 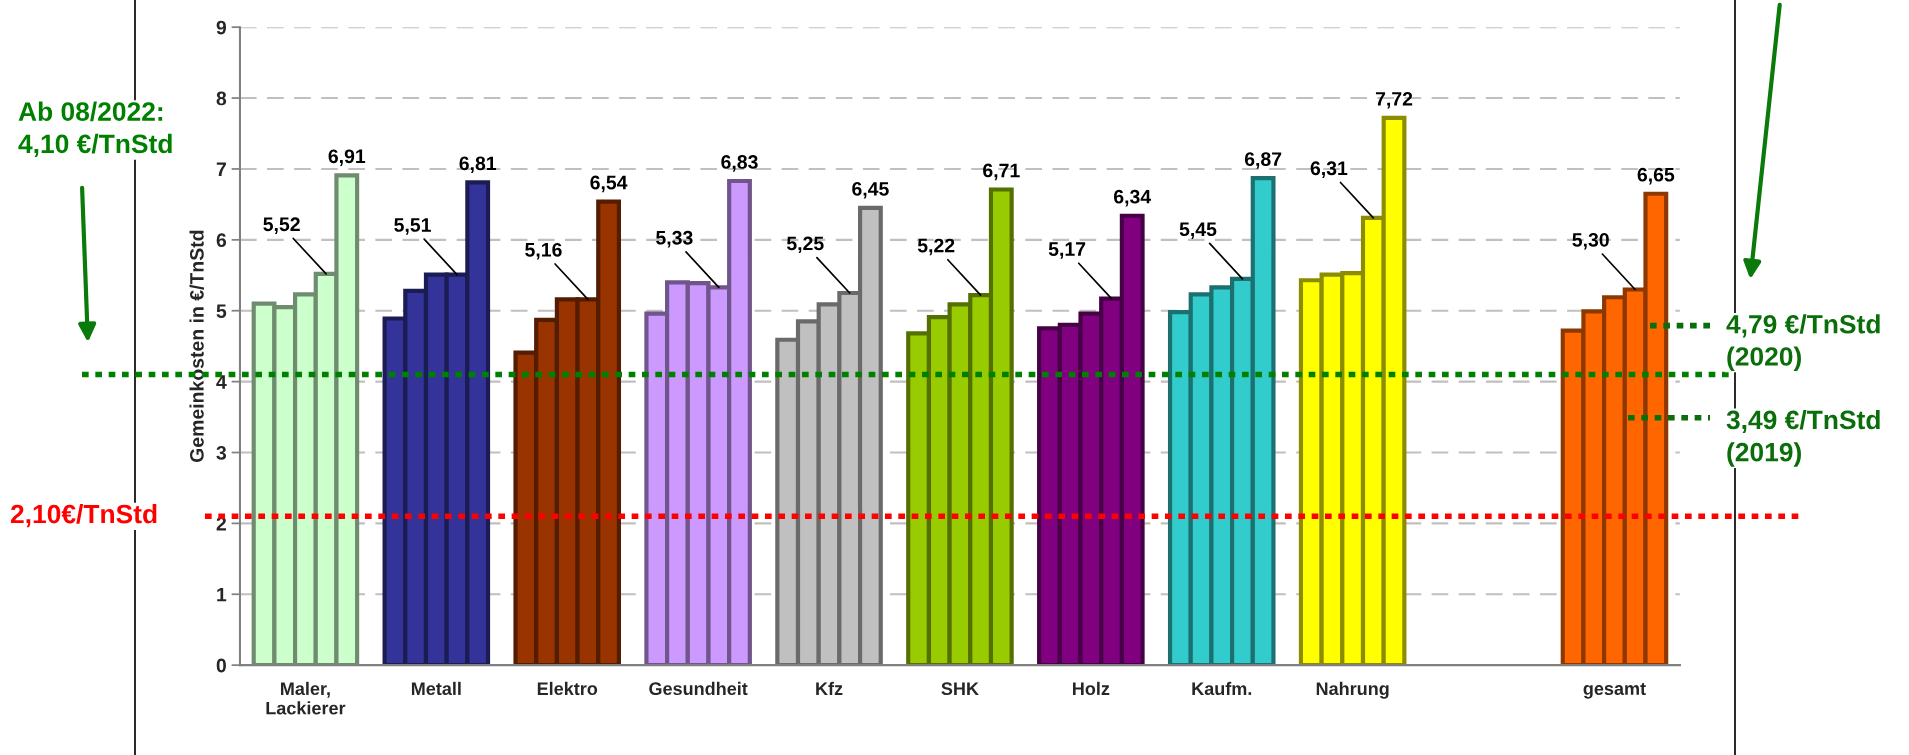 I want to click on data-label: 6,65, so click(x=1656, y=176).